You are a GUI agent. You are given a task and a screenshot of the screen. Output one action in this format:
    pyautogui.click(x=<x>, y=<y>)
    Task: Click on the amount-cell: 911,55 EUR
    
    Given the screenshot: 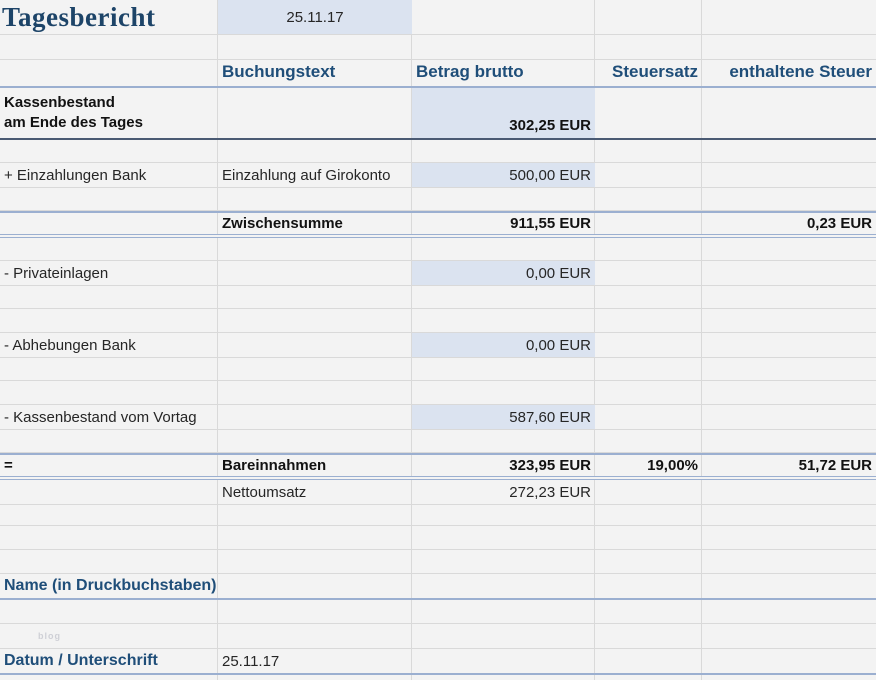 What is the action you would take?
    pyautogui.click(x=550, y=223)
    